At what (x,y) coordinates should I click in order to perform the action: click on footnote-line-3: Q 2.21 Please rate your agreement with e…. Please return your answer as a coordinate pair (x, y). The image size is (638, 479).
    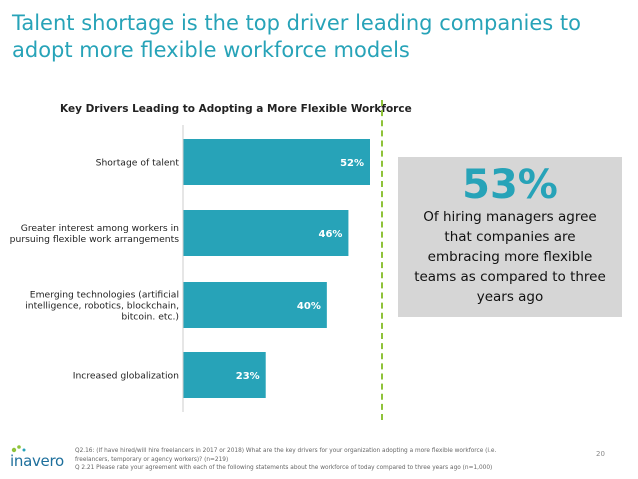
    Looking at the image, I should click on (284, 468).